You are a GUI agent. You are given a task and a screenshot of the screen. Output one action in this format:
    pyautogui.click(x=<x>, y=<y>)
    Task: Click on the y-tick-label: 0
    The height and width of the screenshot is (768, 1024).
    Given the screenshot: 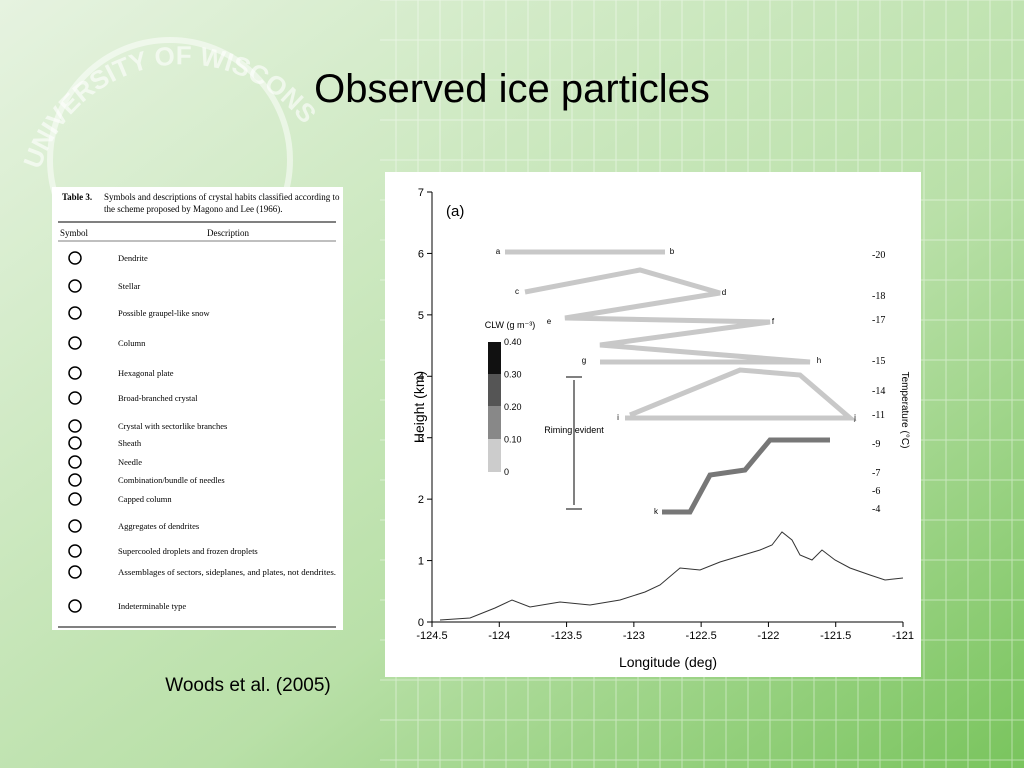 What is the action you would take?
    pyautogui.click(x=421, y=623)
    